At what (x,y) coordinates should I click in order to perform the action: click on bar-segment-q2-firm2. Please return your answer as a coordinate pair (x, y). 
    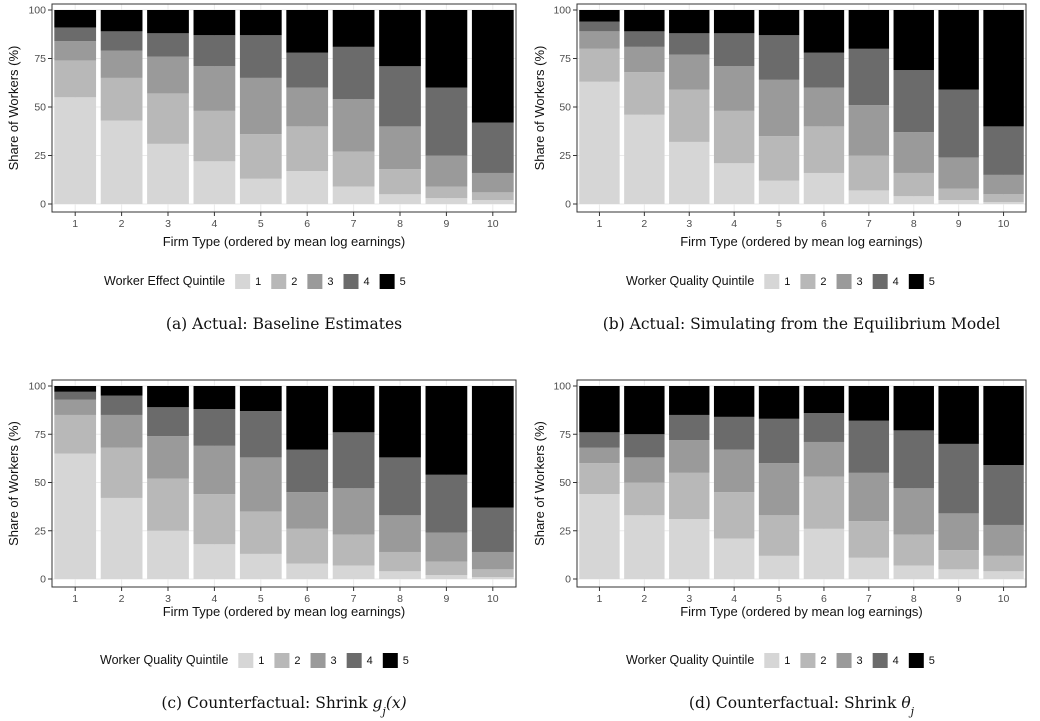
    Looking at the image, I should click on (121, 472).